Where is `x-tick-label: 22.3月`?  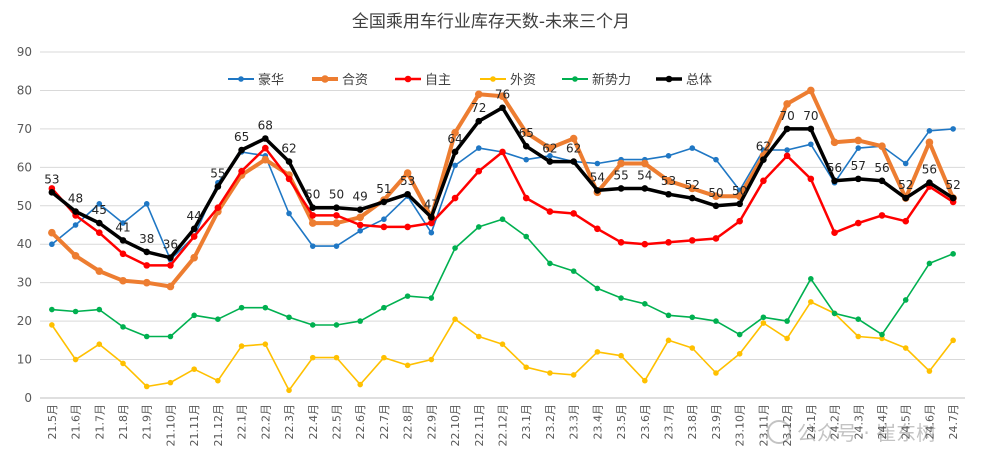 x-tick-label: 22.3月 is located at coordinates (289, 422).